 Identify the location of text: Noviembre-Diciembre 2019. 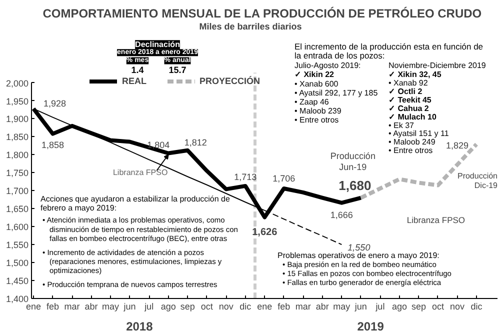
(437, 65).